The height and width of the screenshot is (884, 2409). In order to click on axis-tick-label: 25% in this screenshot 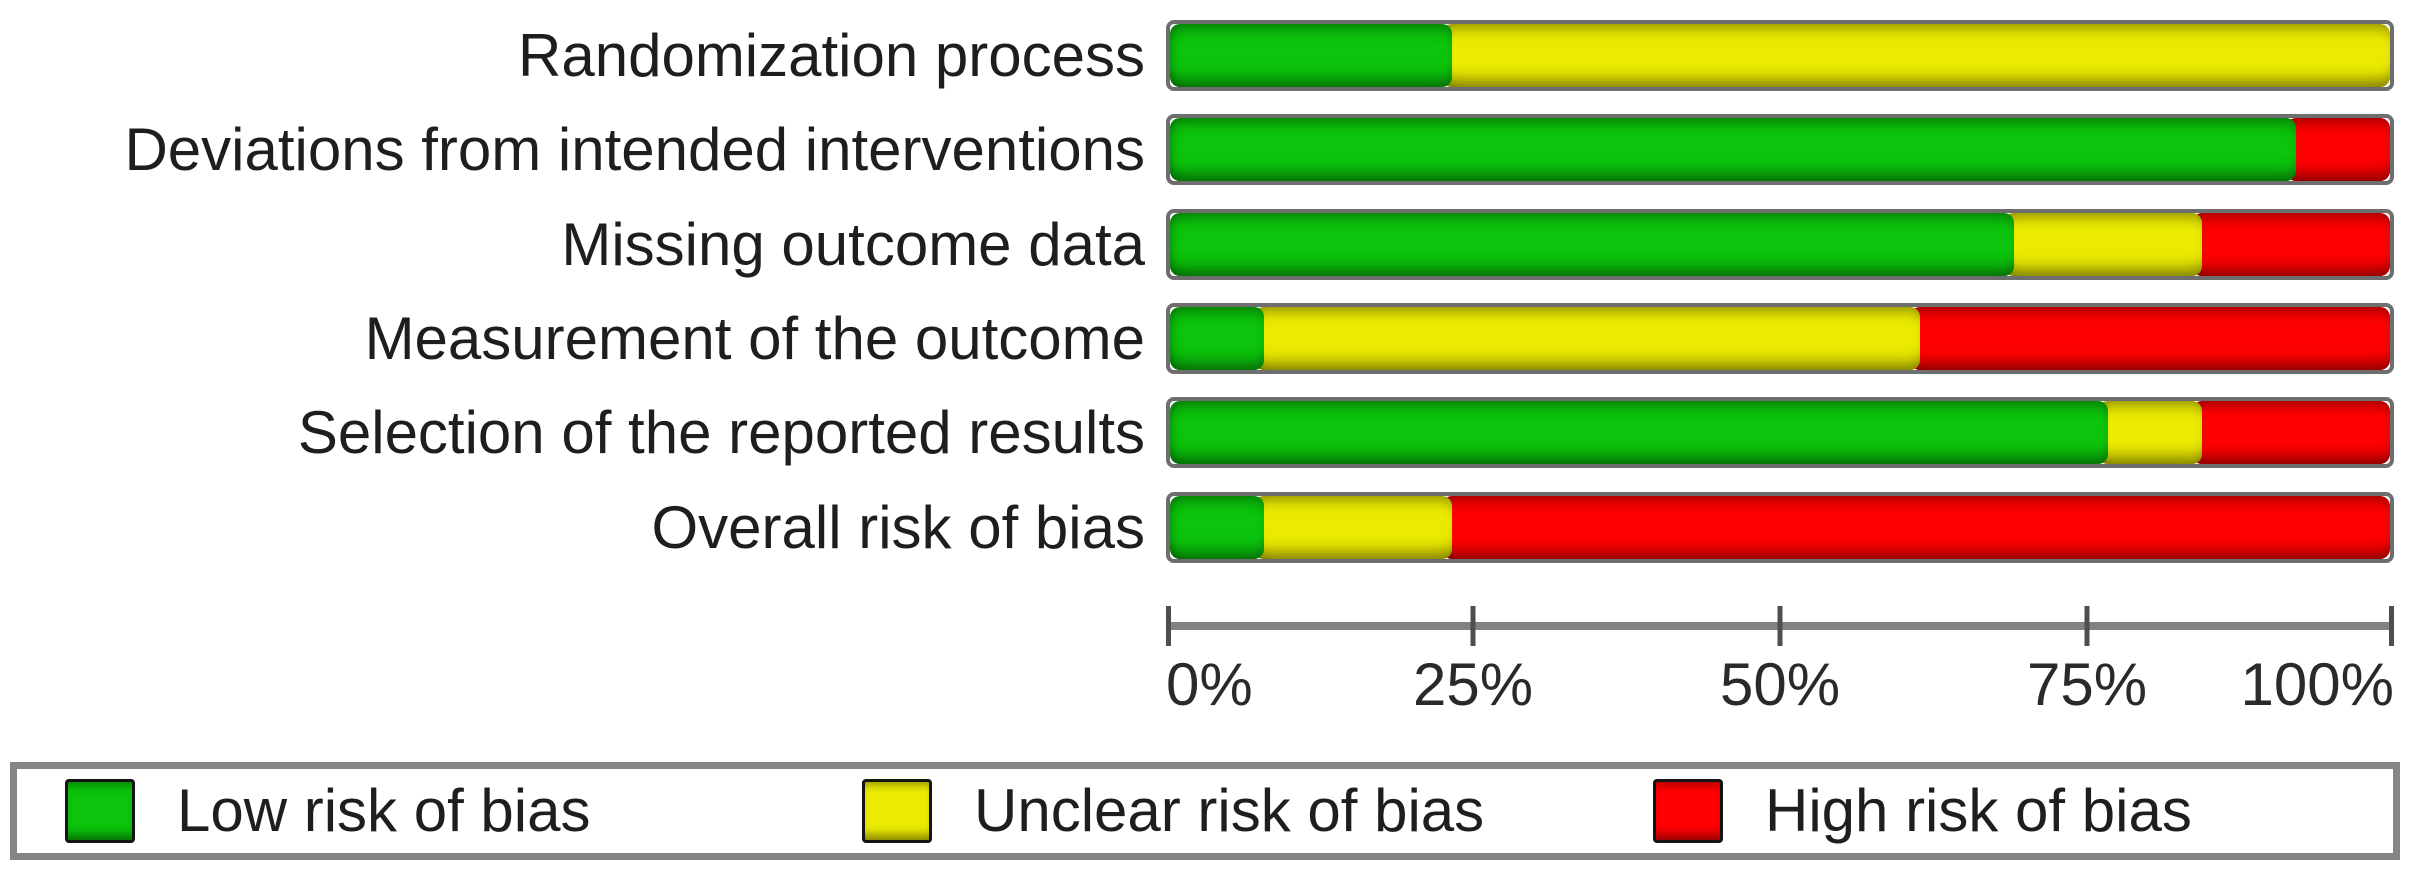, I will do `click(1473, 684)`.